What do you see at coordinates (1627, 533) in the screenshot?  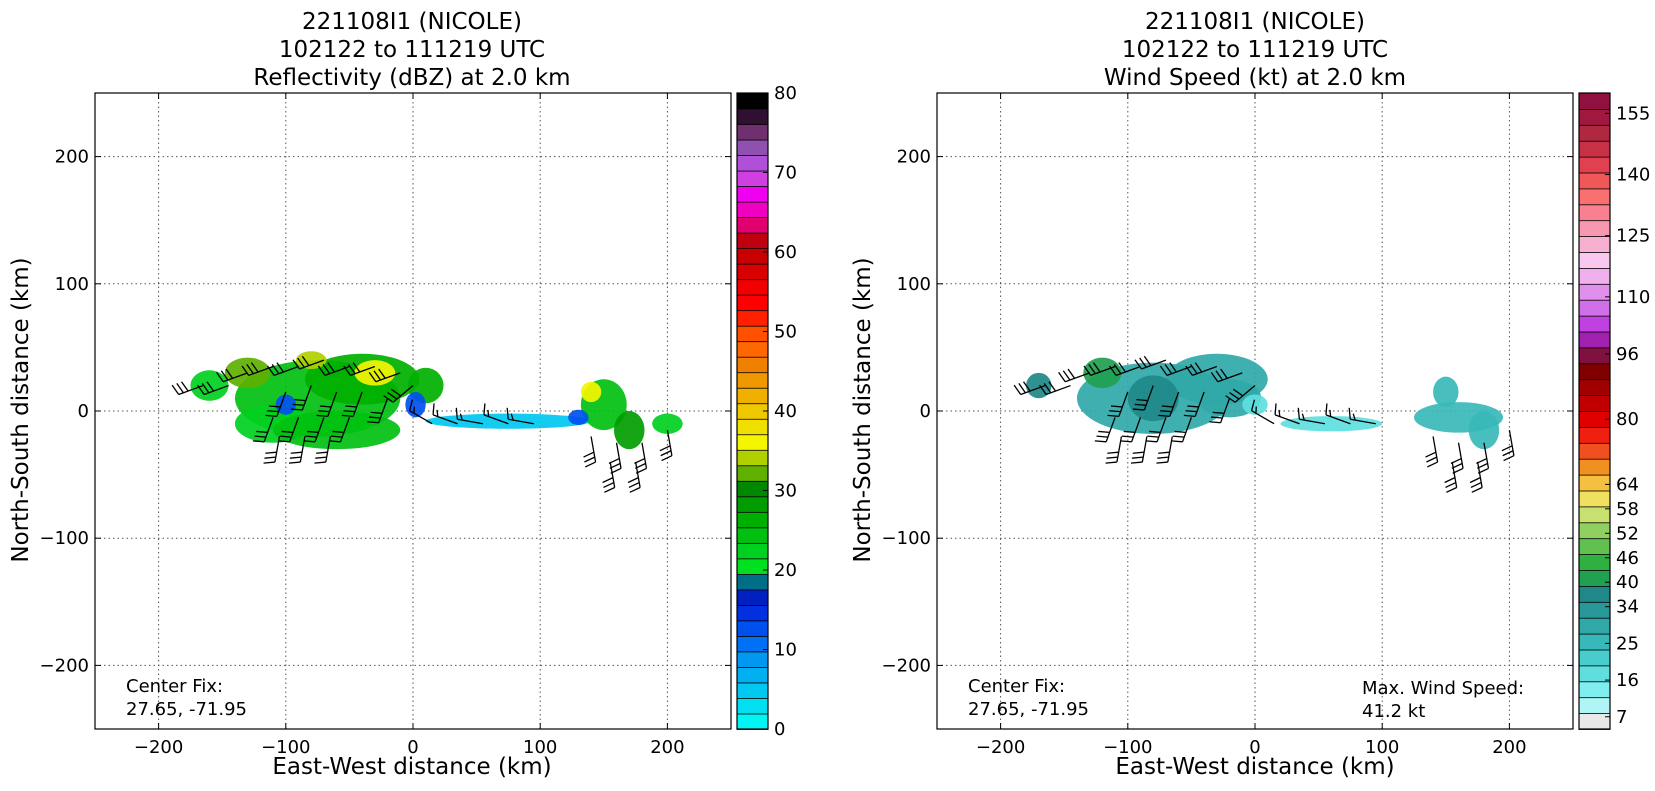 I see `wind-colorbar-tick-label: 52` at bounding box center [1627, 533].